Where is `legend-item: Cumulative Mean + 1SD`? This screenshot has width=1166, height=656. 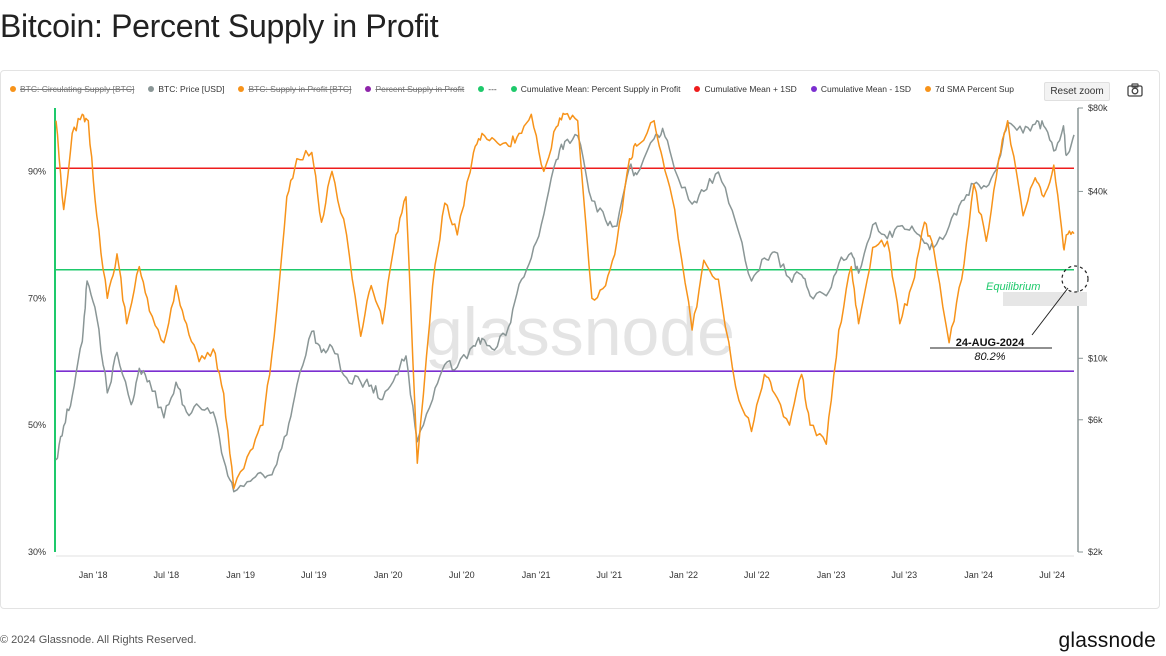
legend-item: Cumulative Mean + 1SD is located at coordinates (745, 89).